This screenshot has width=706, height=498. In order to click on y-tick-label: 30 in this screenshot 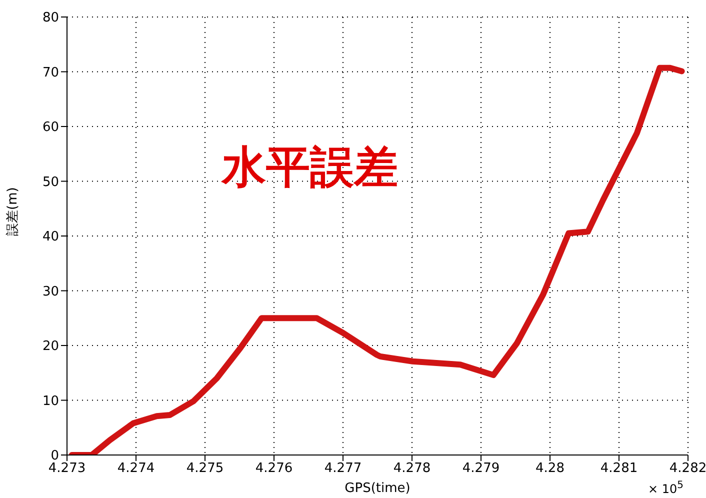, I will do `click(50, 292)`.